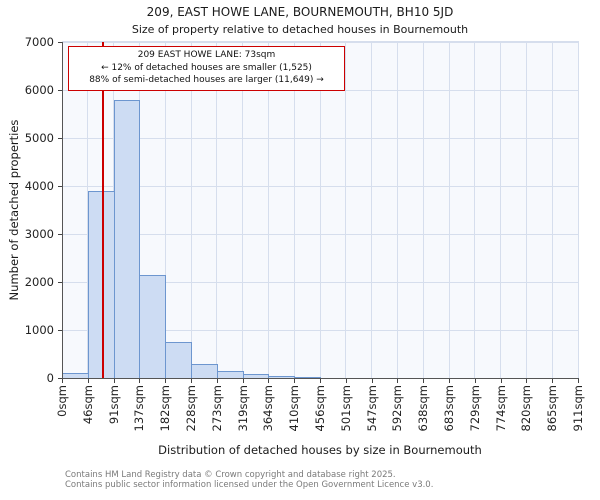  I want to click on property-size-marker-line, so click(103, 210).